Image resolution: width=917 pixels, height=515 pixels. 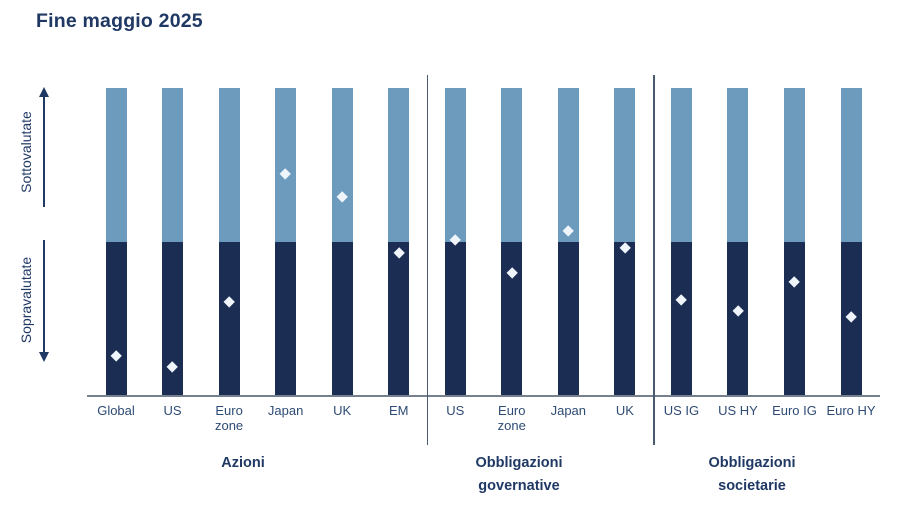 What do you see at coordinates (398, 410) in the screenshot?
I see `x-tick-em: EM` at bounding box center [398, 410].